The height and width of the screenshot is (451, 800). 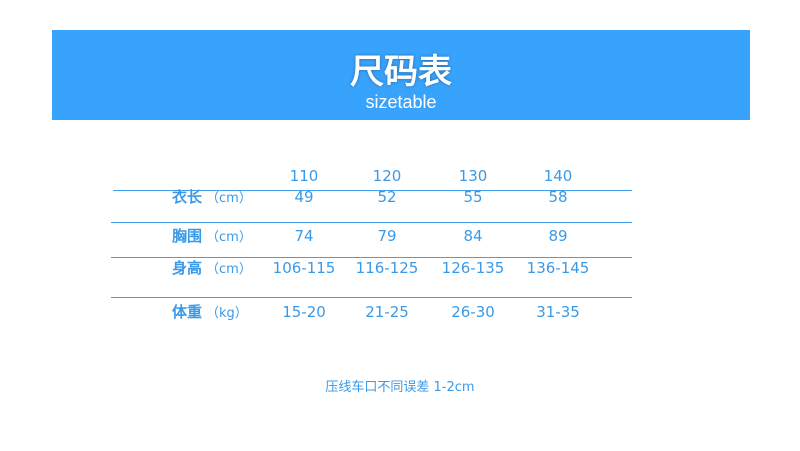 I want to click on row-label: 身高 （cm）, so click(x=212, y=269).